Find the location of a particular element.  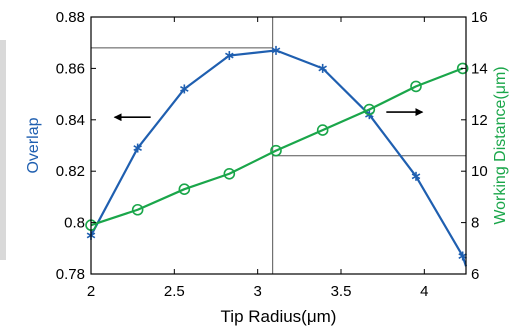

right-y-tick-label: 8 is located at coordinates (475, 223).